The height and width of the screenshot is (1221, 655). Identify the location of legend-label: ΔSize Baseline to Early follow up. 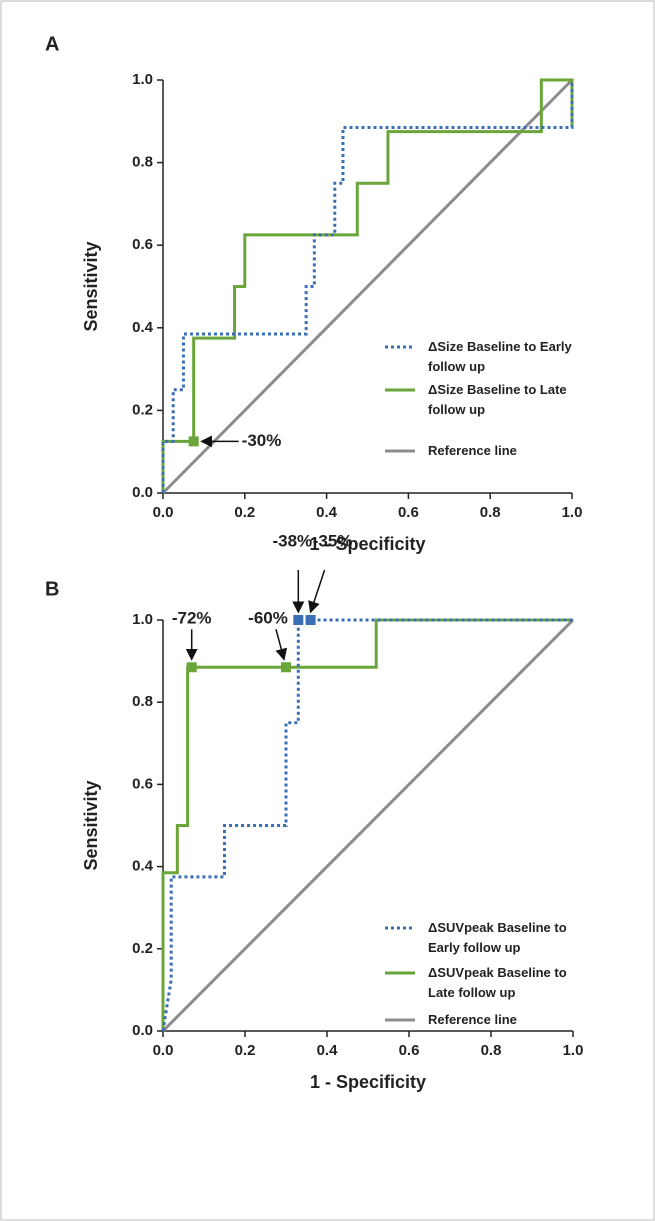
(500, 356).